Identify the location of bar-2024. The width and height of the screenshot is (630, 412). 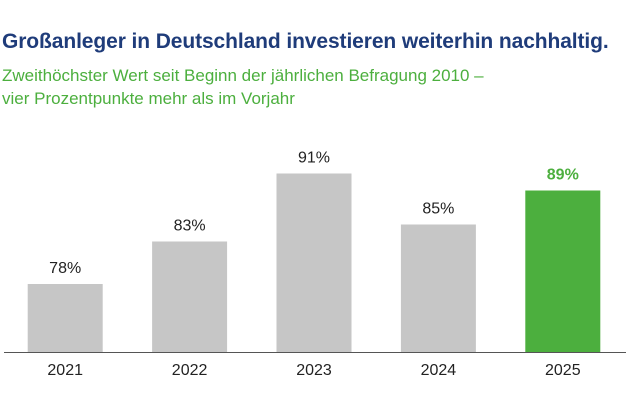
(438, 288).